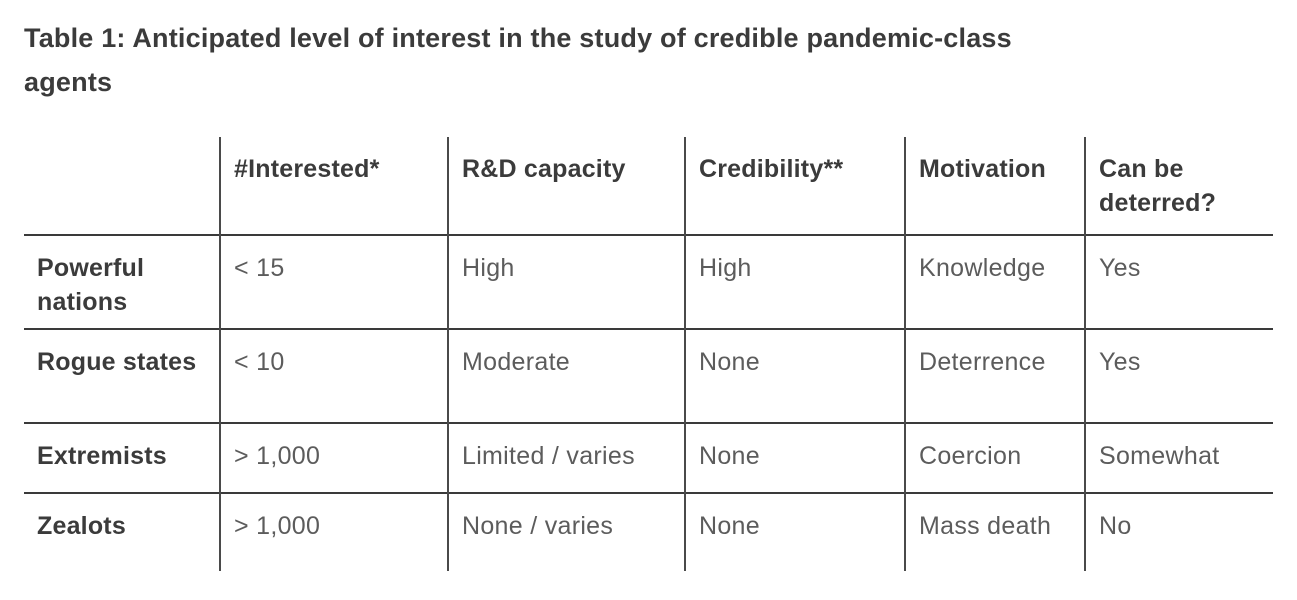 This screenshot has width=1297, height=600. Describe the element at coordinates (794, 186) in the screenshot. I see `header-cell-credibility: Credibility**` at that location.